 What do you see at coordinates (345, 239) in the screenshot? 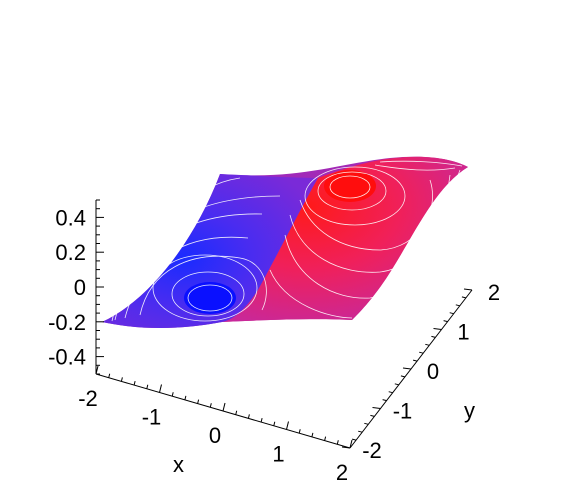
I see `surface-high-region` at bounding box center [345, 239].